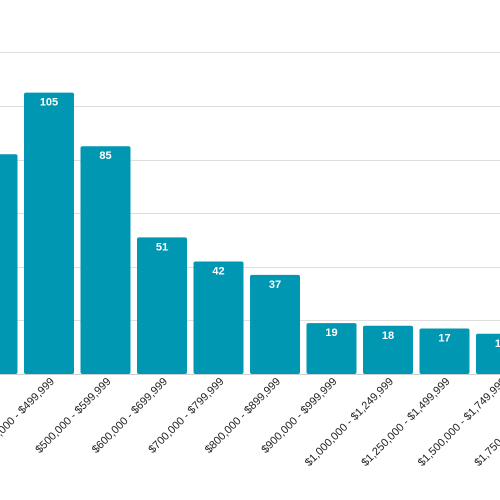  I want to click on bar-value-label: 19, so click(331, 333).